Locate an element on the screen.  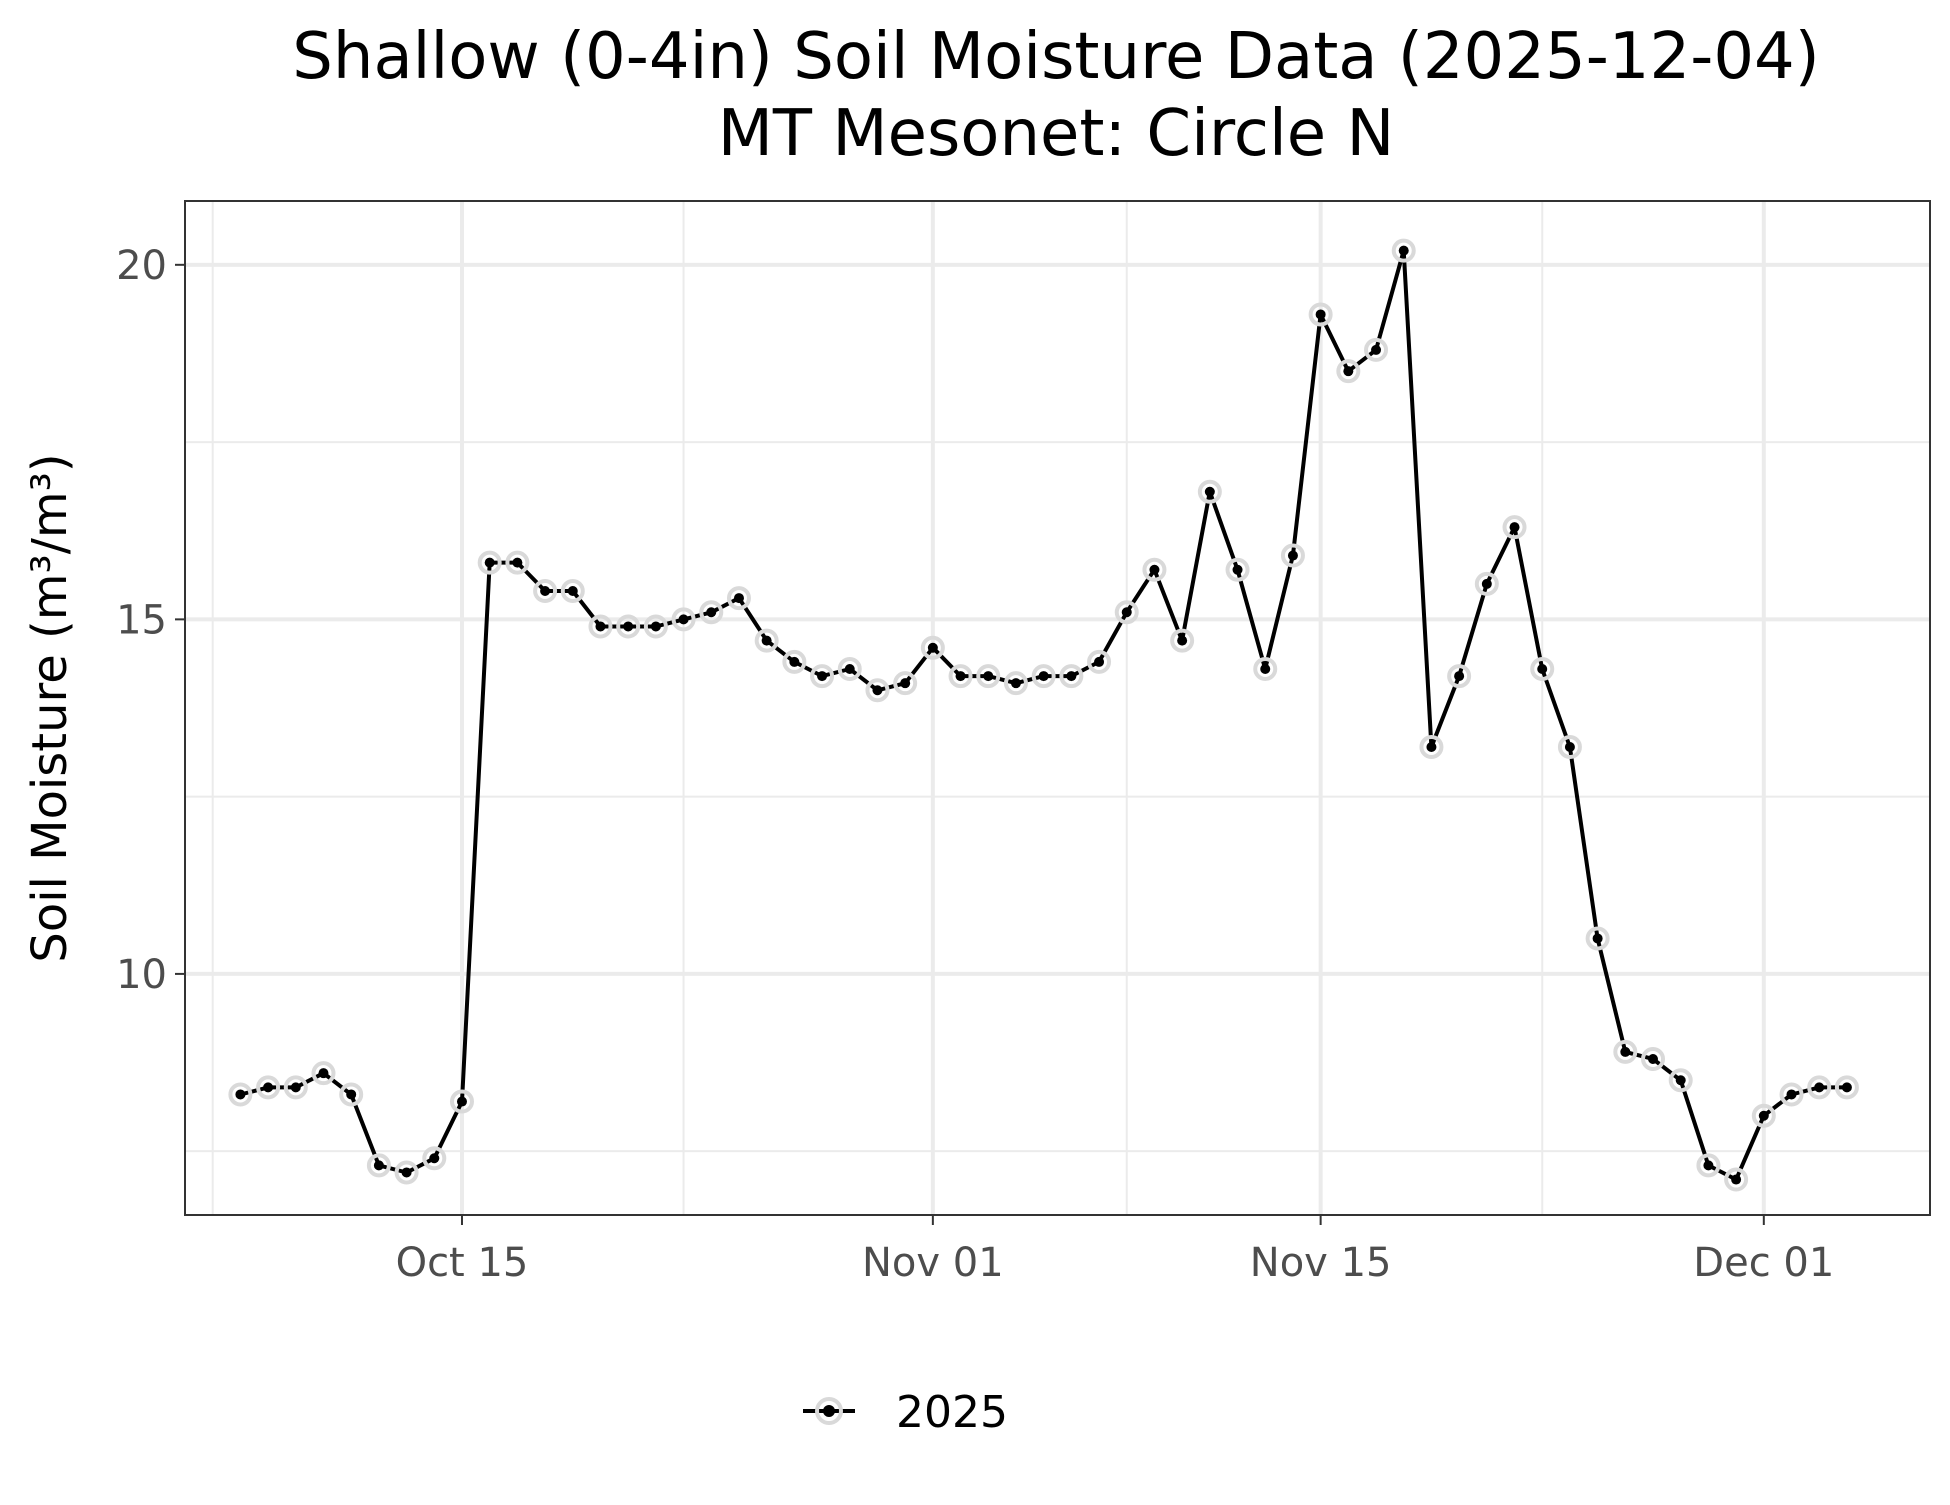
x-tick-label: Nov 15 is located at coordinates (1321, 1263).